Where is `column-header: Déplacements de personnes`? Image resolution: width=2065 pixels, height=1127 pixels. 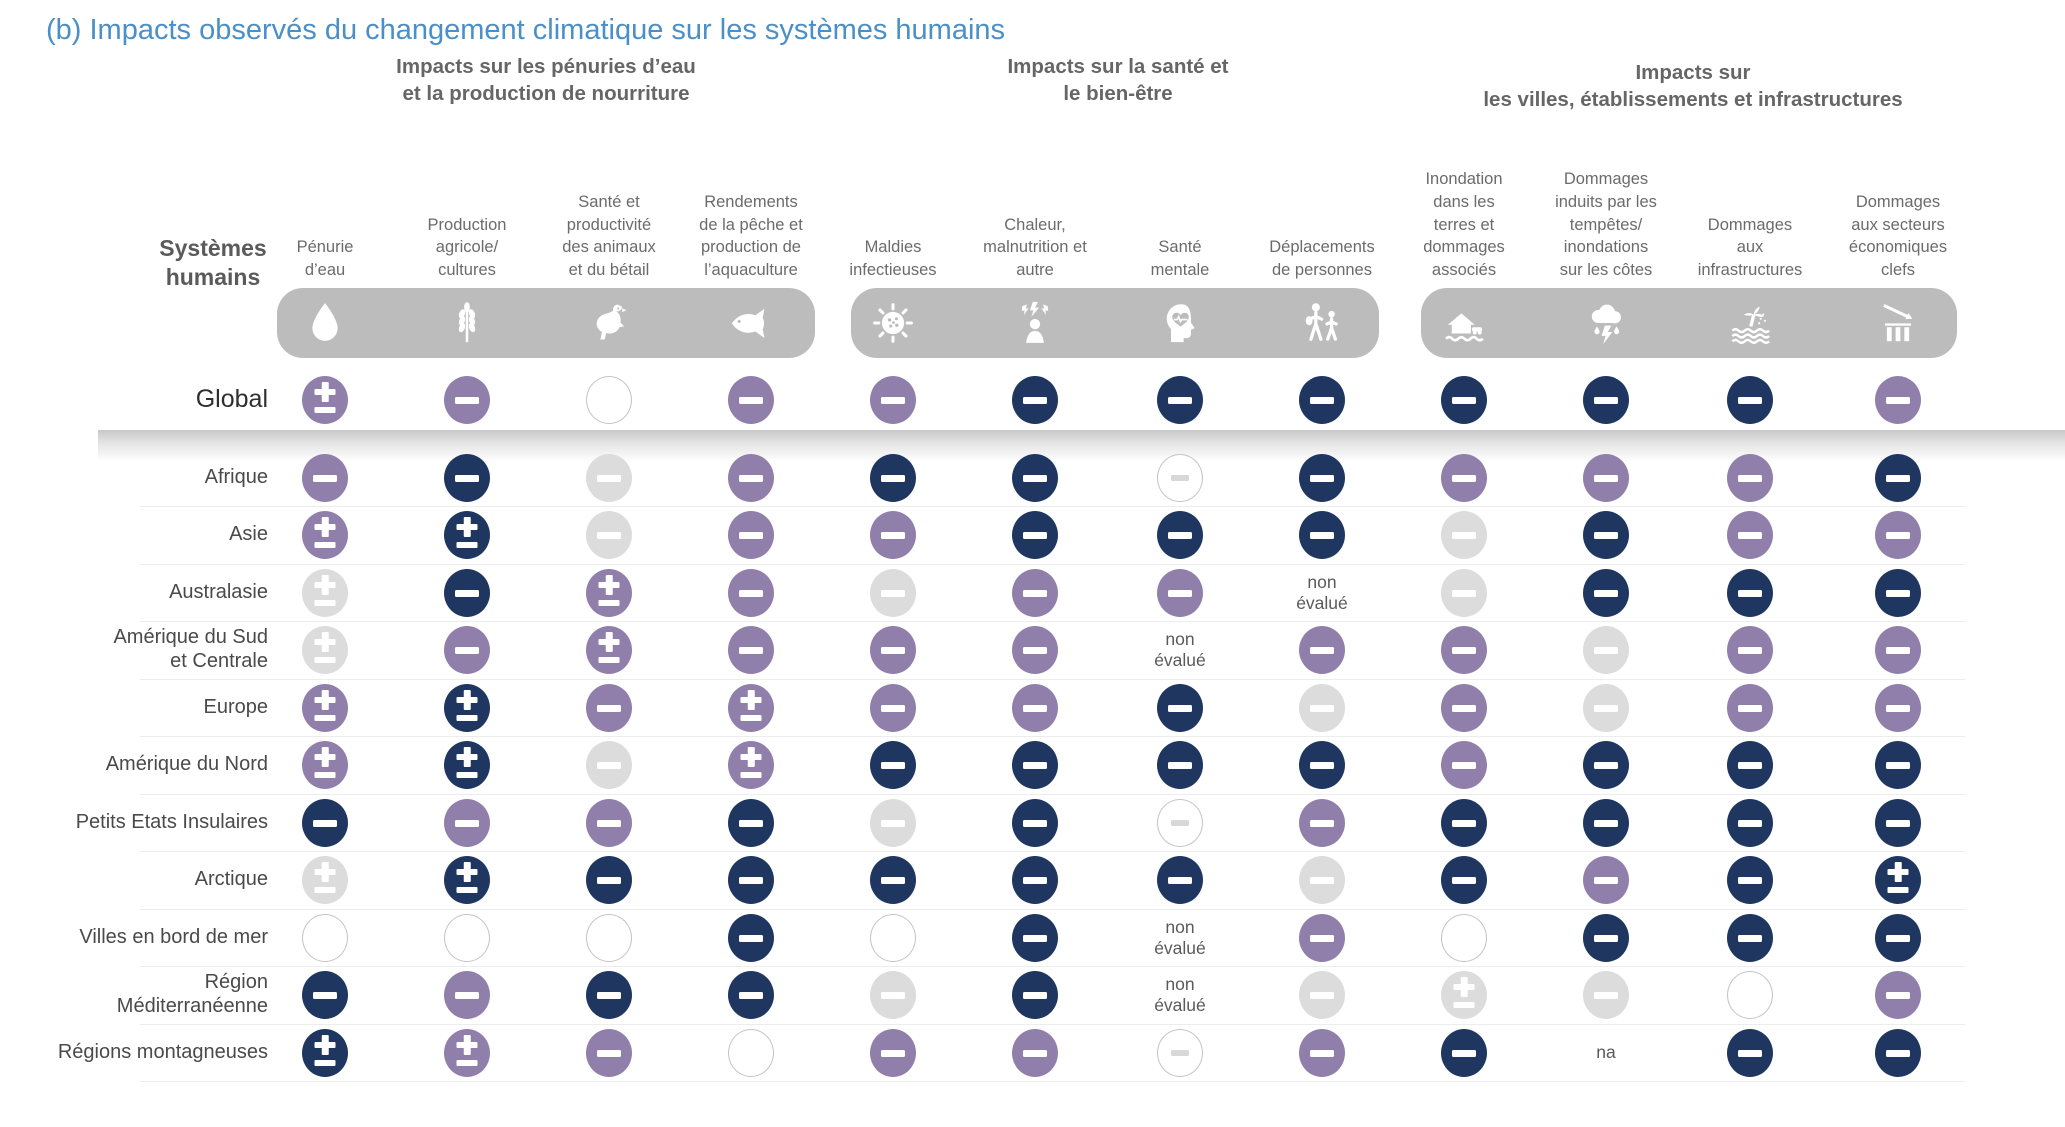
column-header: Déplacements de personnes is located at coordinates (1322, 259).